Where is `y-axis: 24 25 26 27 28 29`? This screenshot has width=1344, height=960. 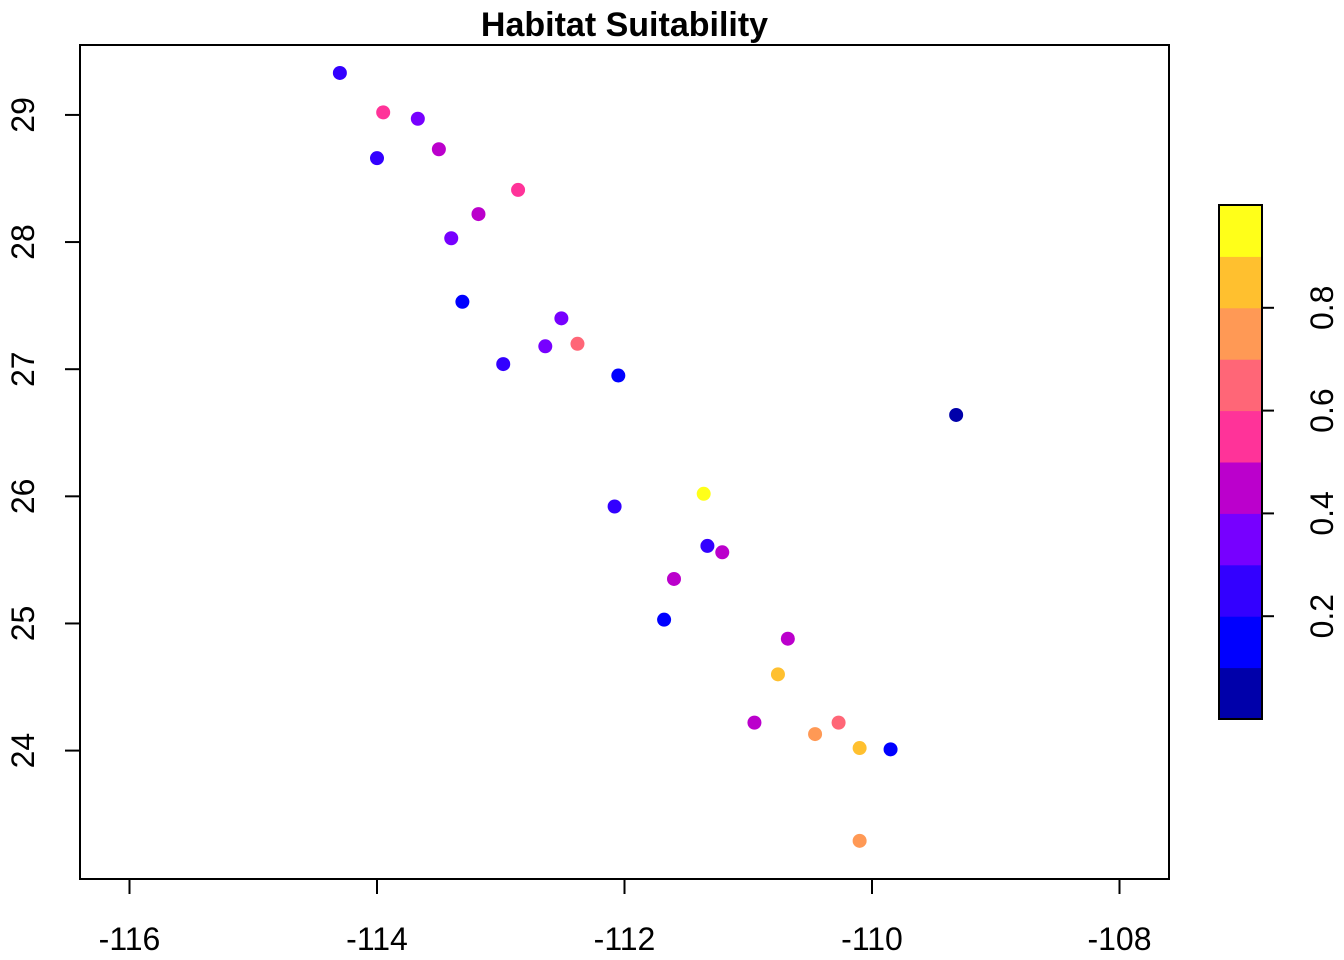 y-axis: 24 25 26 27 28 29 is located at coordinates (43, 433).